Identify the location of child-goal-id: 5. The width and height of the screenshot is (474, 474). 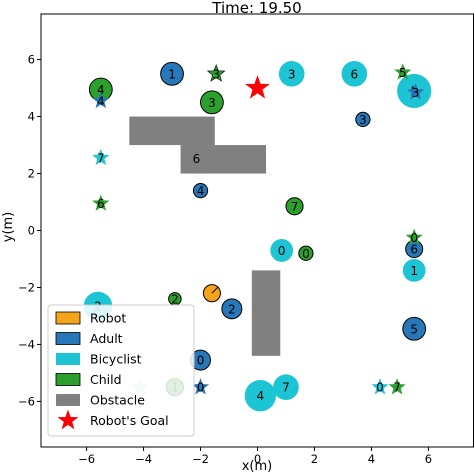
(403, 73).